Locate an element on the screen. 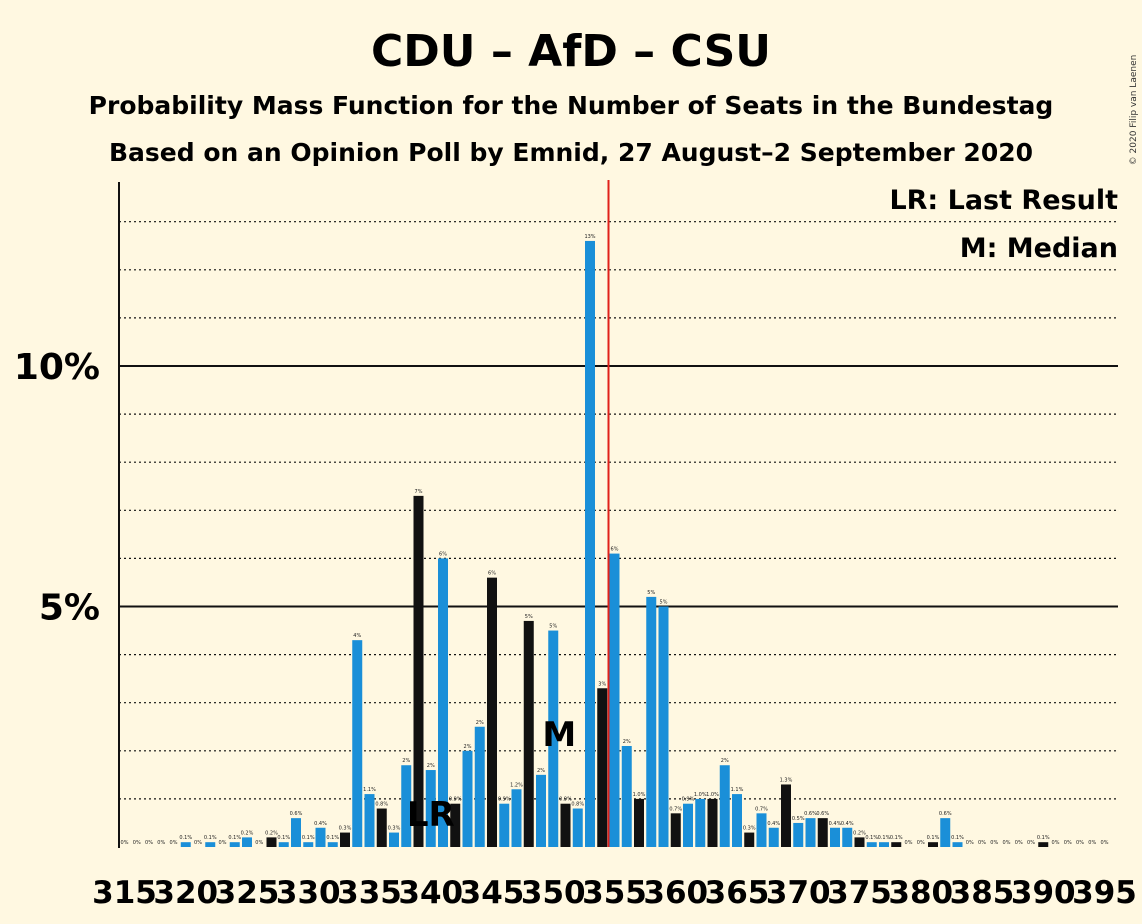 Image resolution: width=1142 pixels, height=924 pixels. x-tick-label: 325 is located at coordinates (247, 893).